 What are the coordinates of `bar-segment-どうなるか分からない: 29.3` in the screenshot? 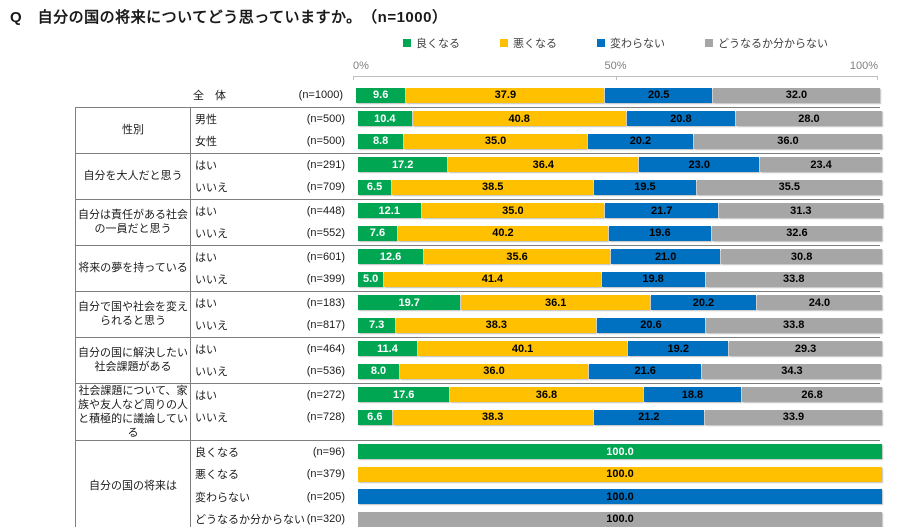 It's located at (805, 349).